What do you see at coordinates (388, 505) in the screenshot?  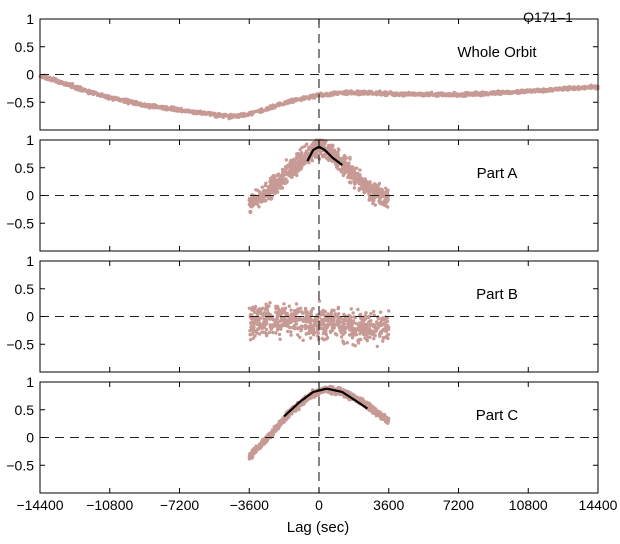 I see `x-tick-label: 3600` at bounding box center [388, 505].